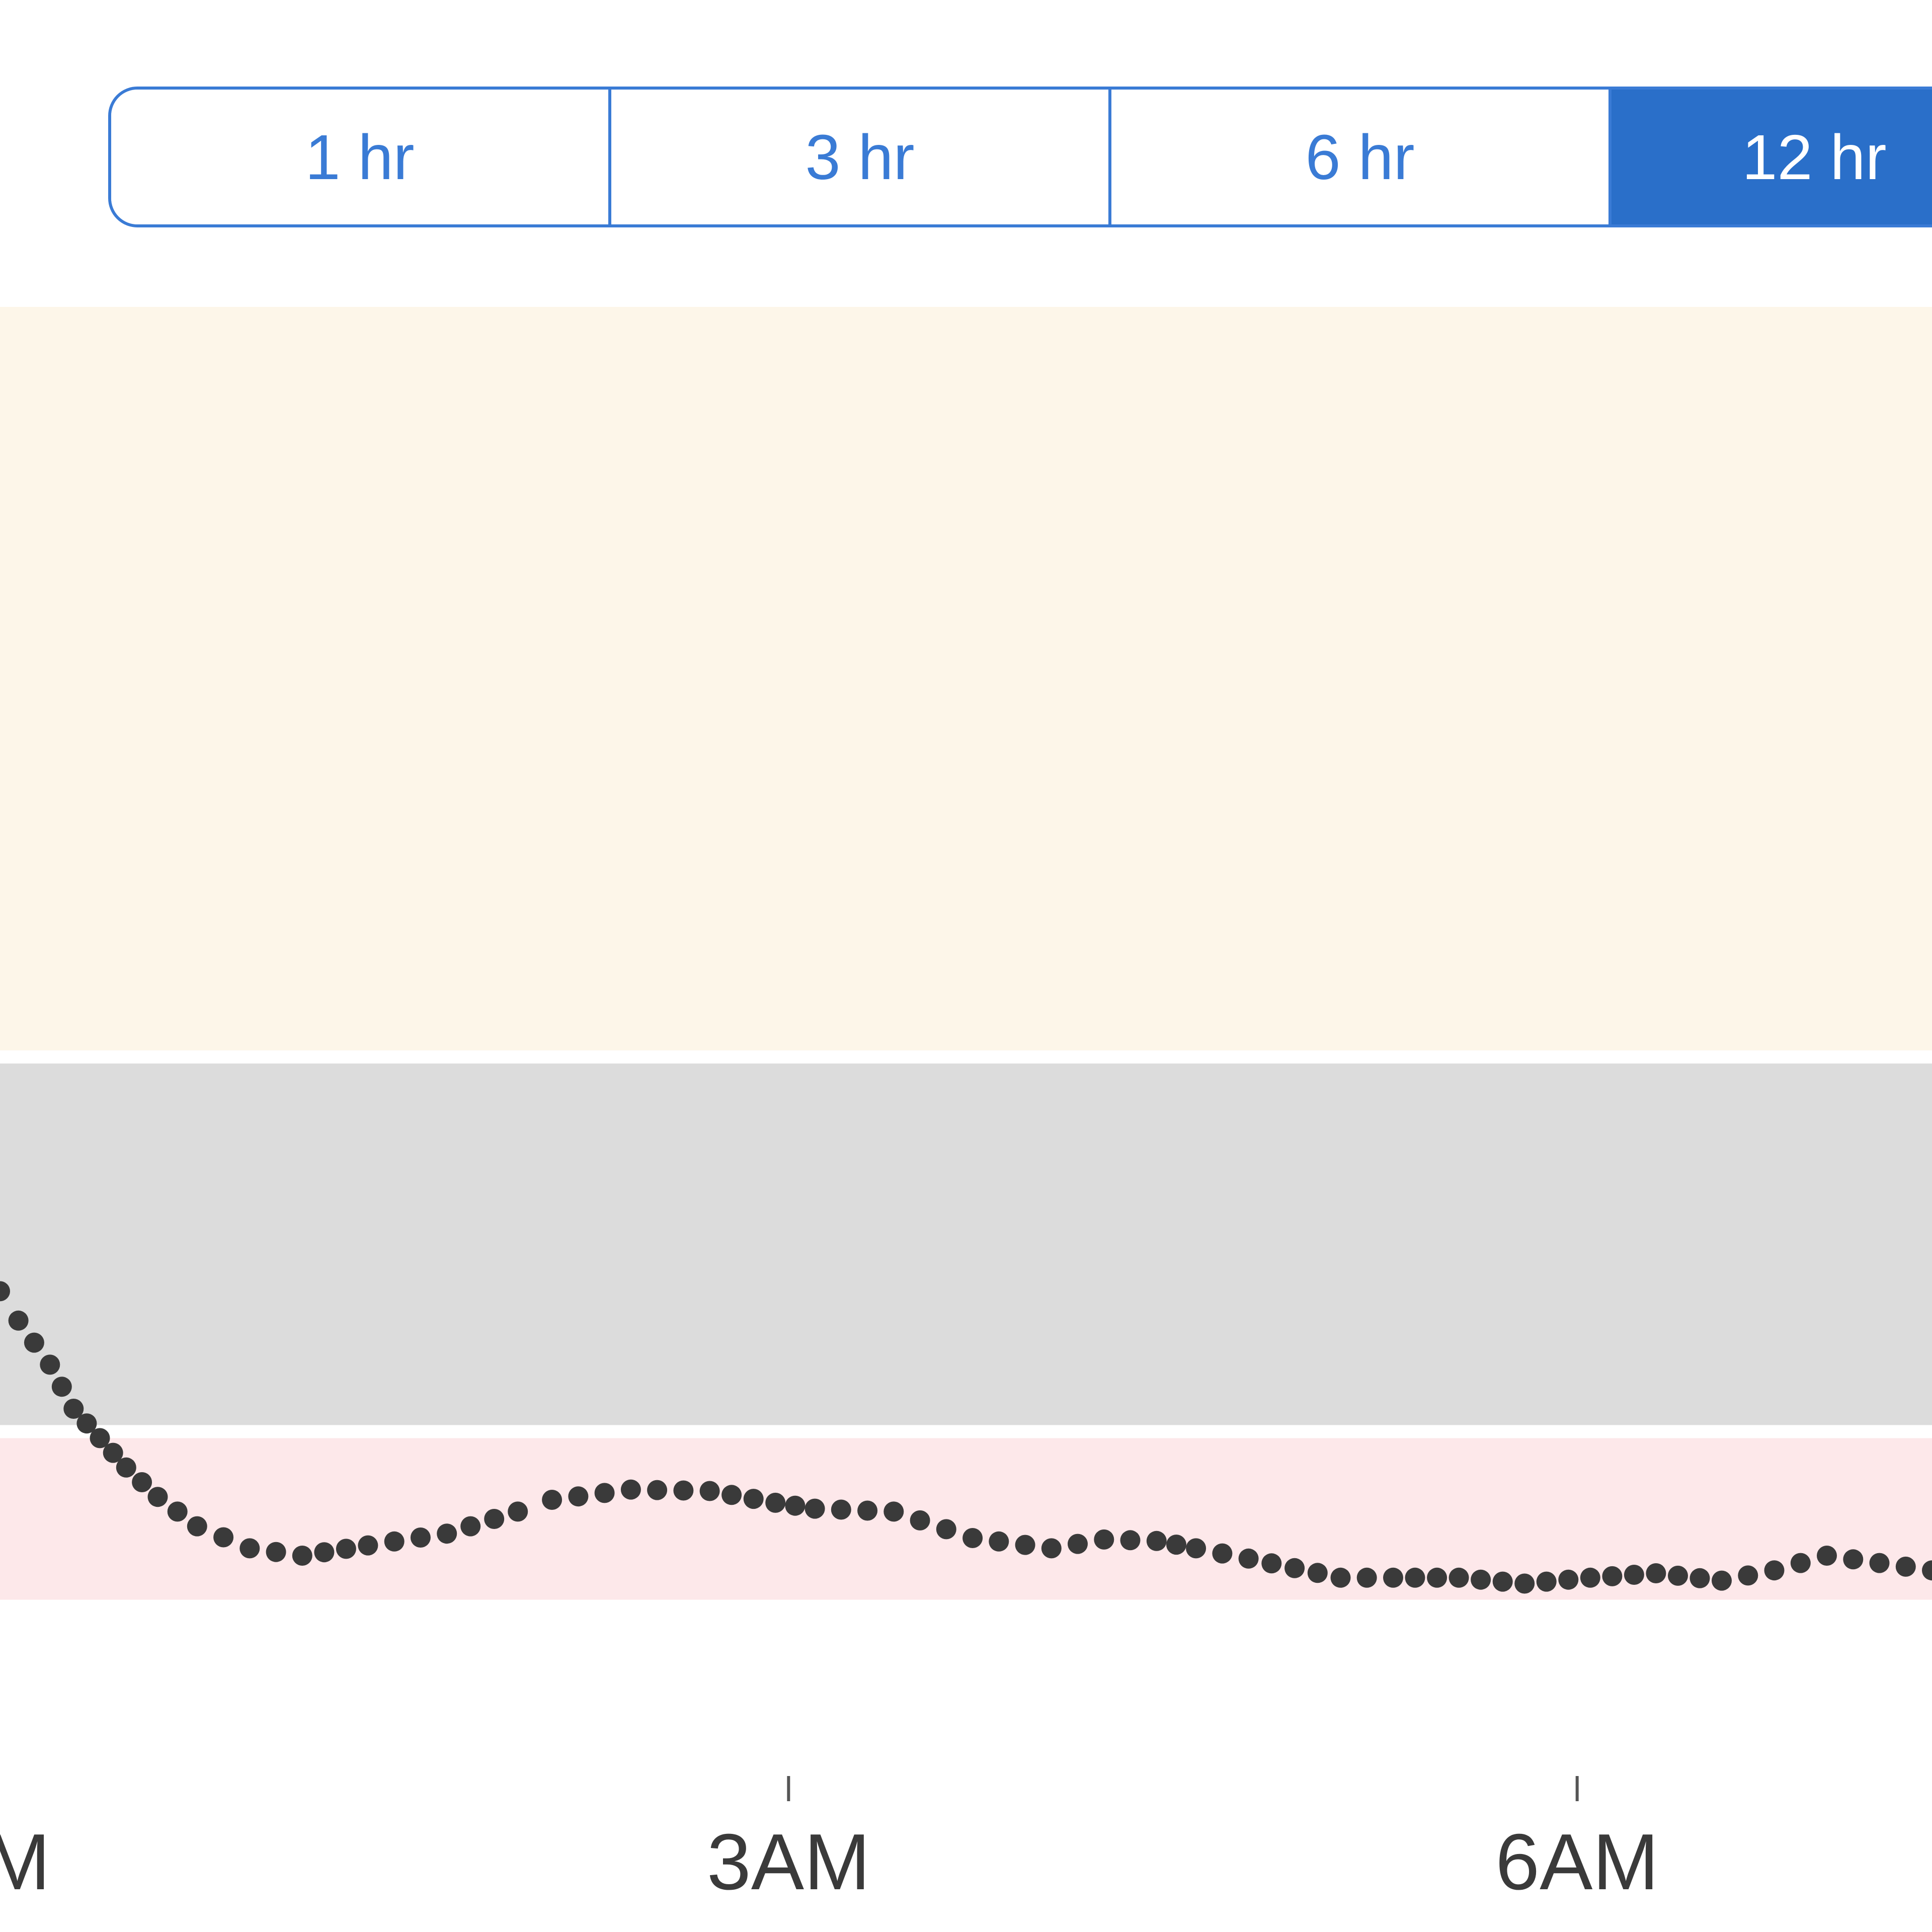 This screenshot has height=1932, width=1932. I want to click on range-option-12hr: 12 hr, so click(1772, 157).